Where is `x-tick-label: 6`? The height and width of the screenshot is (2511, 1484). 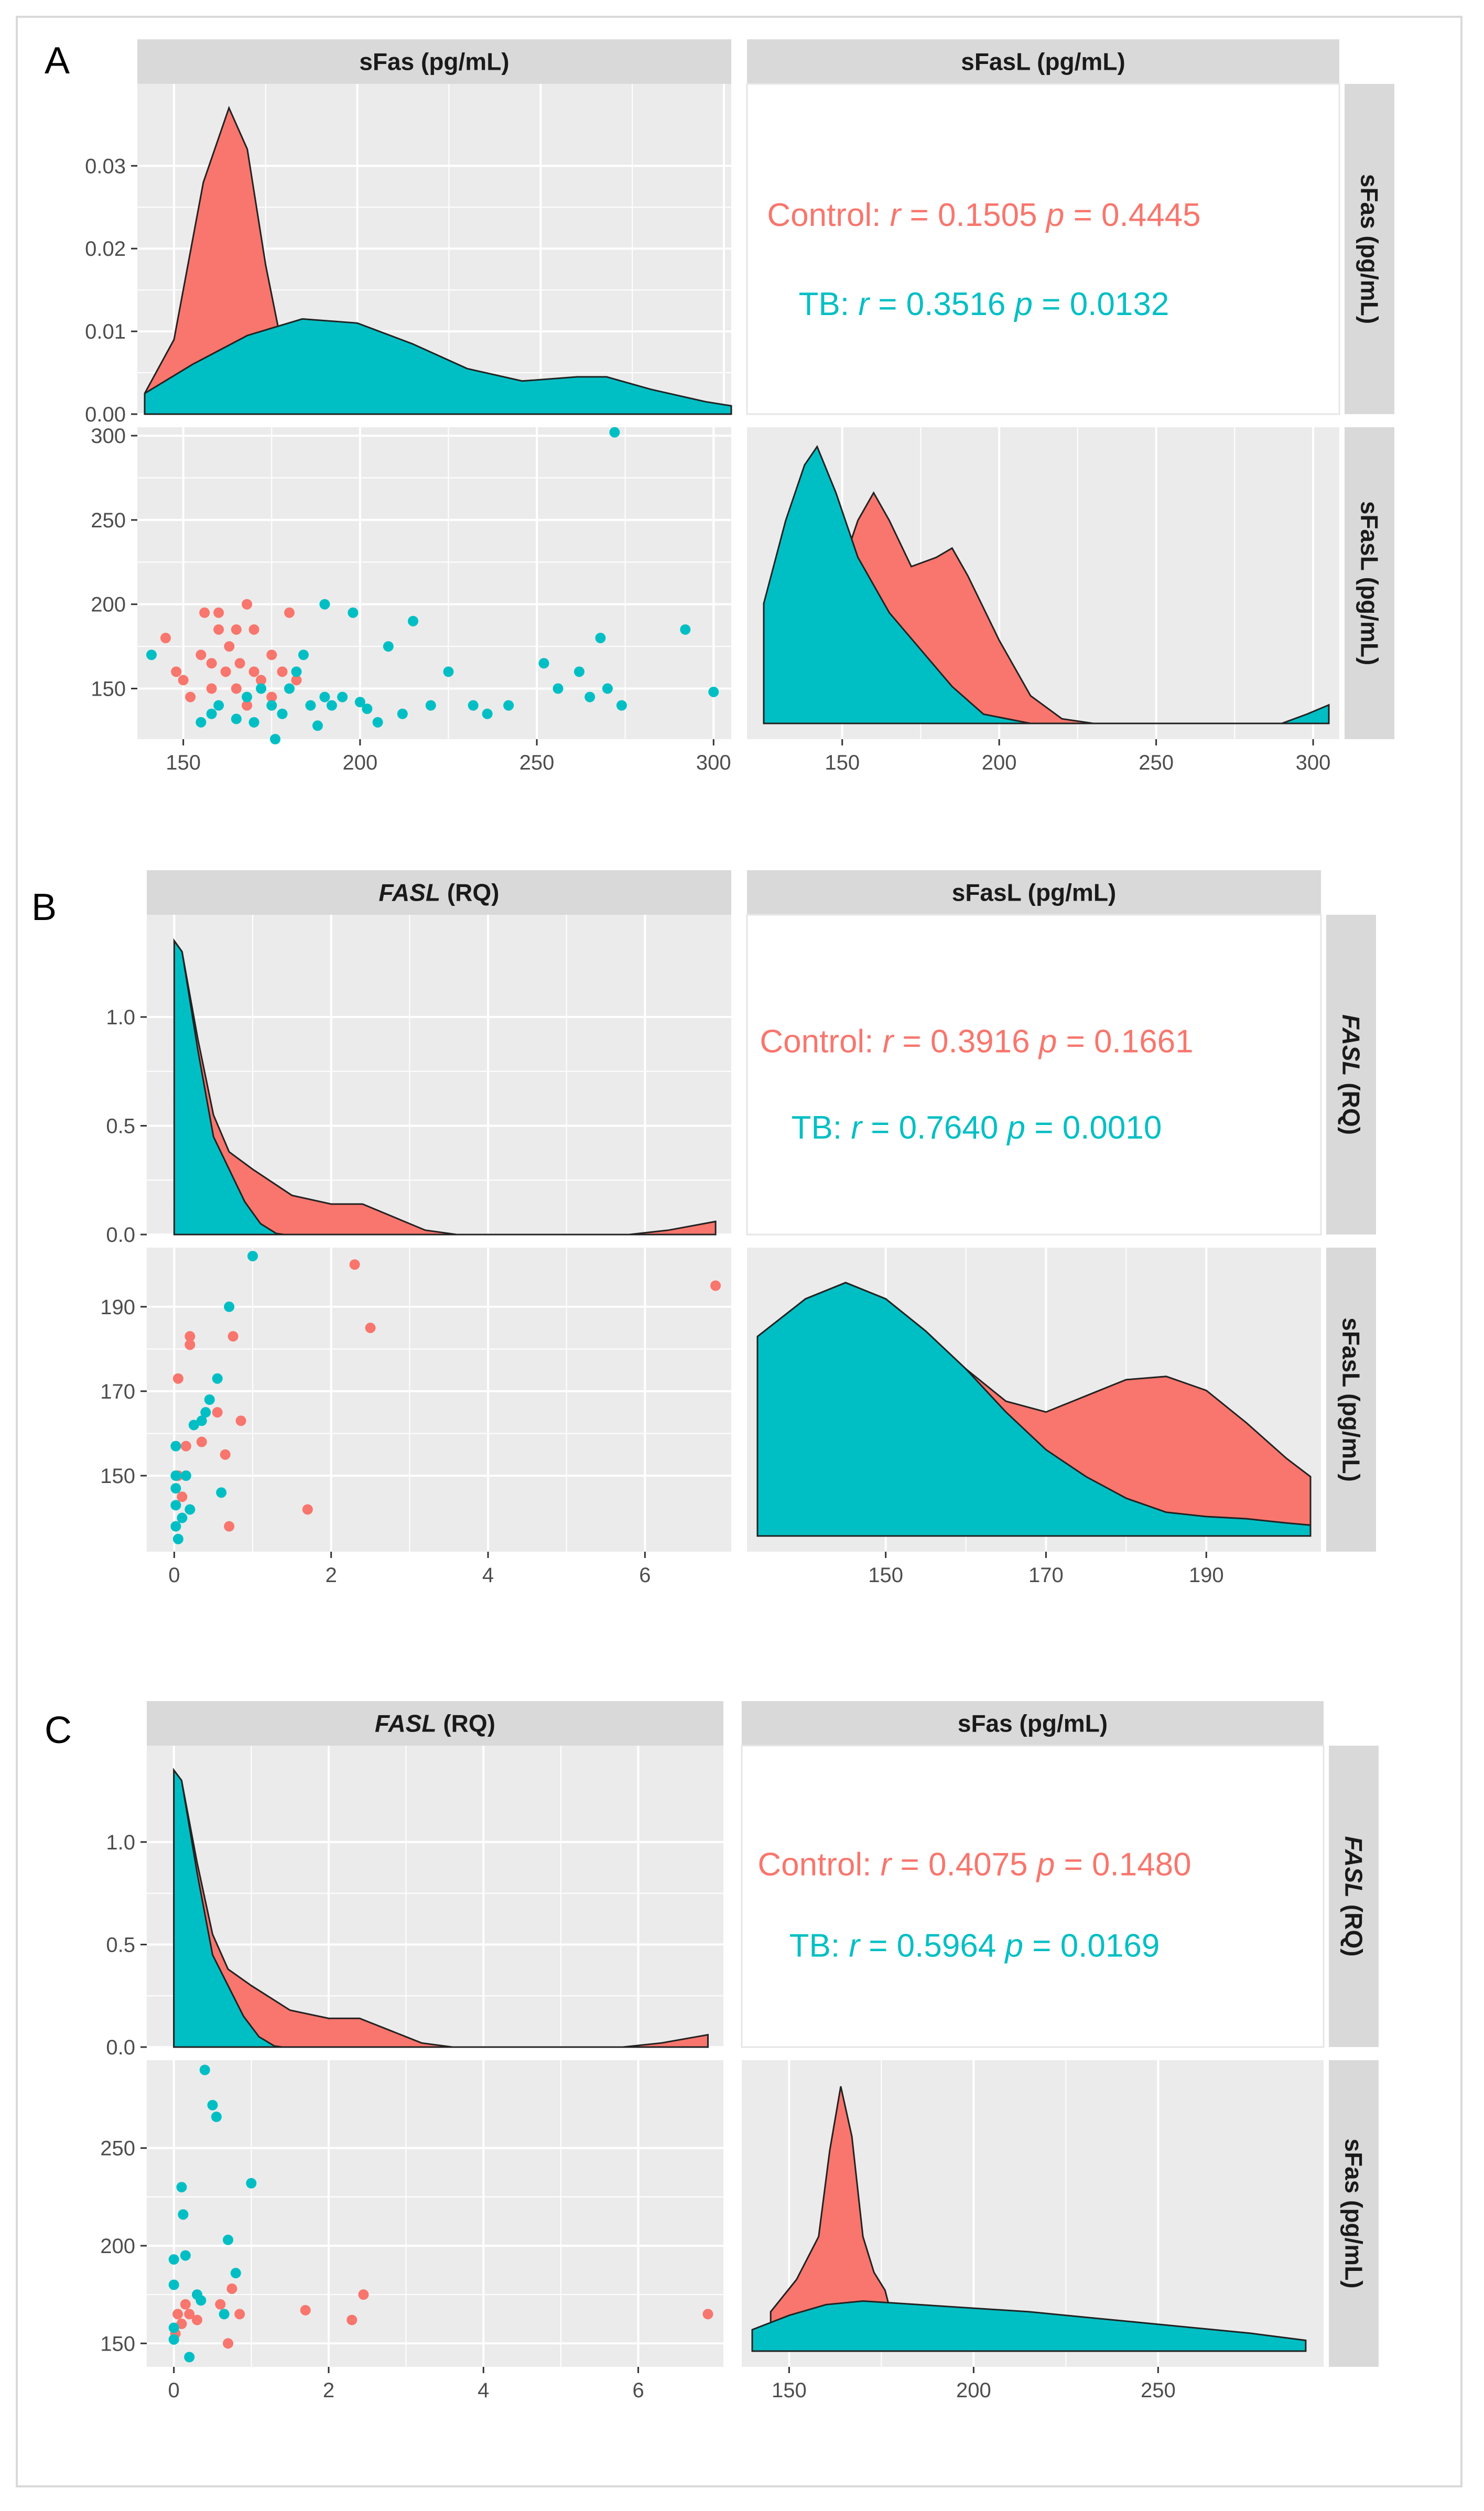 x-tick-label: 6 is located at coordinates (638, 2391).